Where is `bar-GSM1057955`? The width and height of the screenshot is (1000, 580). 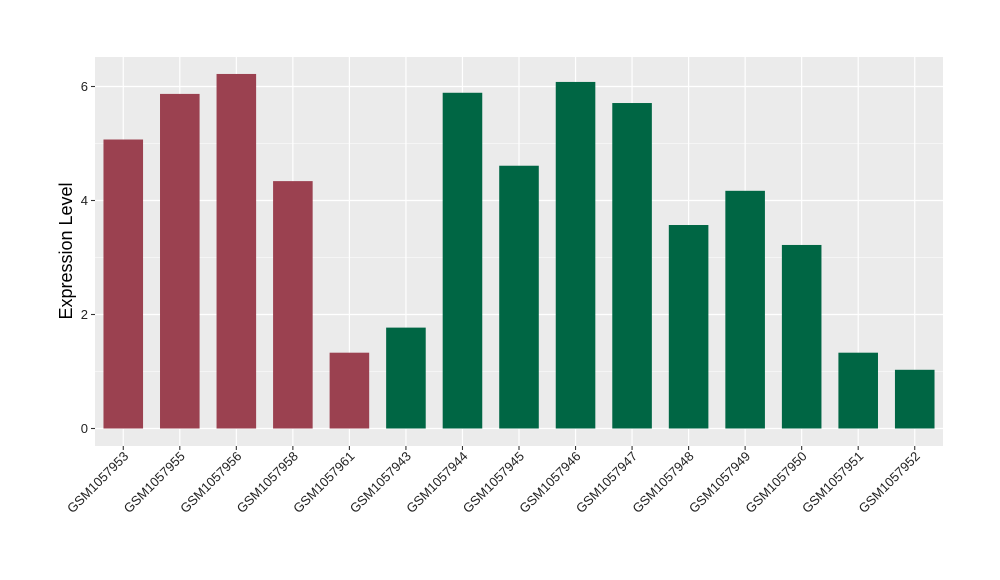
bar-GSM1057955 is located at coordinates (180, 261).